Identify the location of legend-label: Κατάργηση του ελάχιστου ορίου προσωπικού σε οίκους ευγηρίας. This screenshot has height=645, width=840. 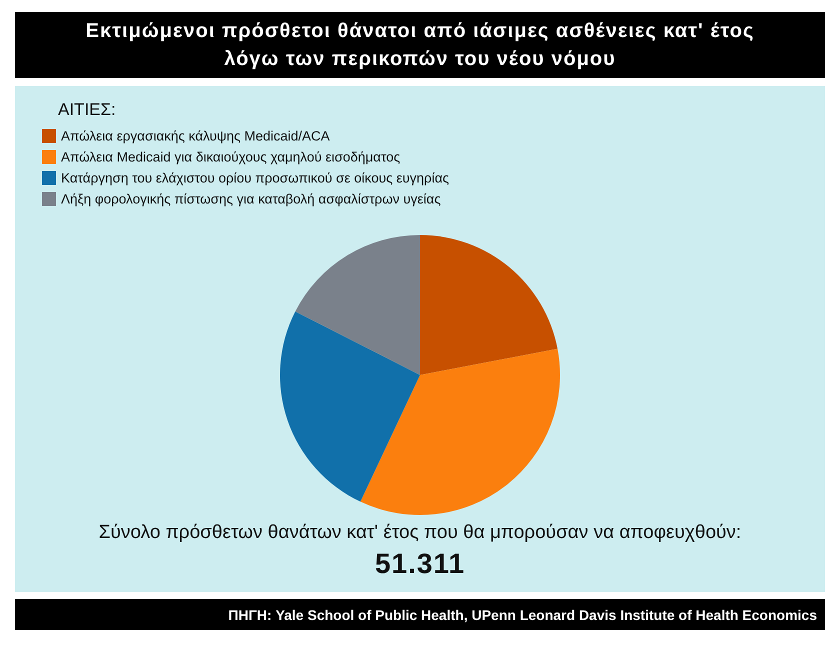
(255, 178).